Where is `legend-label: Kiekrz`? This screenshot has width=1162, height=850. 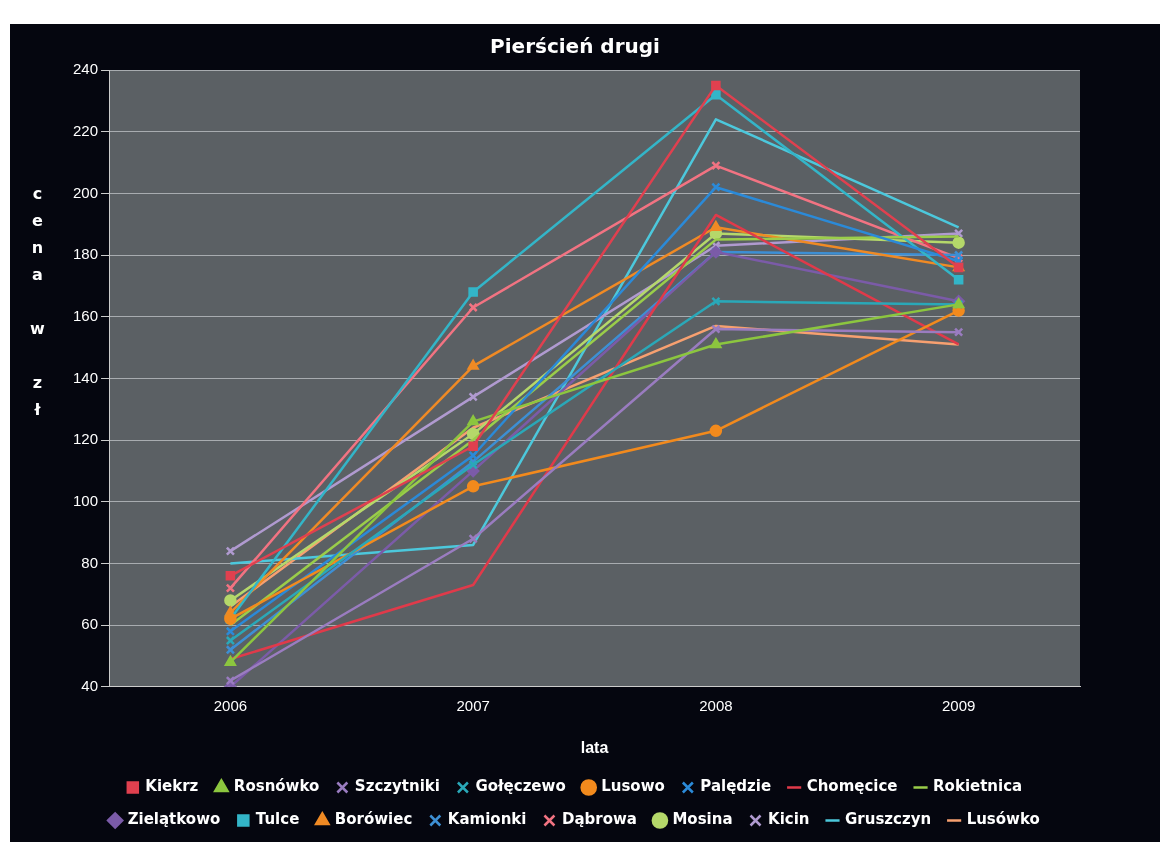 legend-label: Kiekrz is located at coordinates (172, 786).